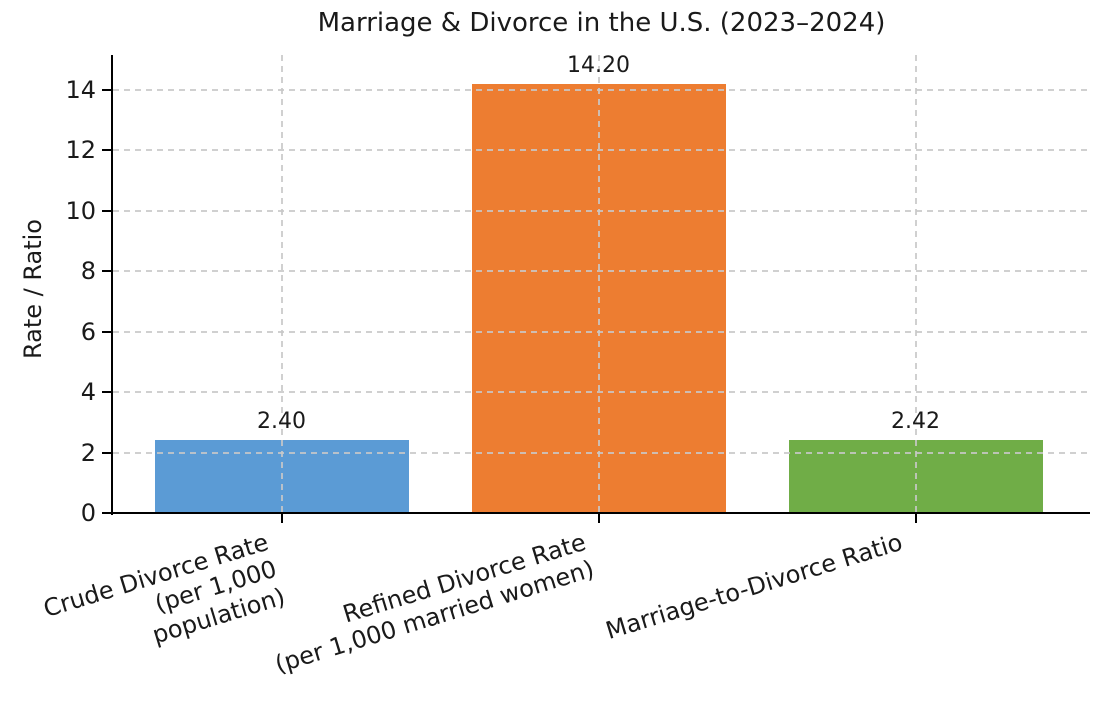 Image resolution: width=1101 pixels, height=726 pixels. Describe the element at coordinates (112, 285) in the screenshot. I see `left-spine` at that location.